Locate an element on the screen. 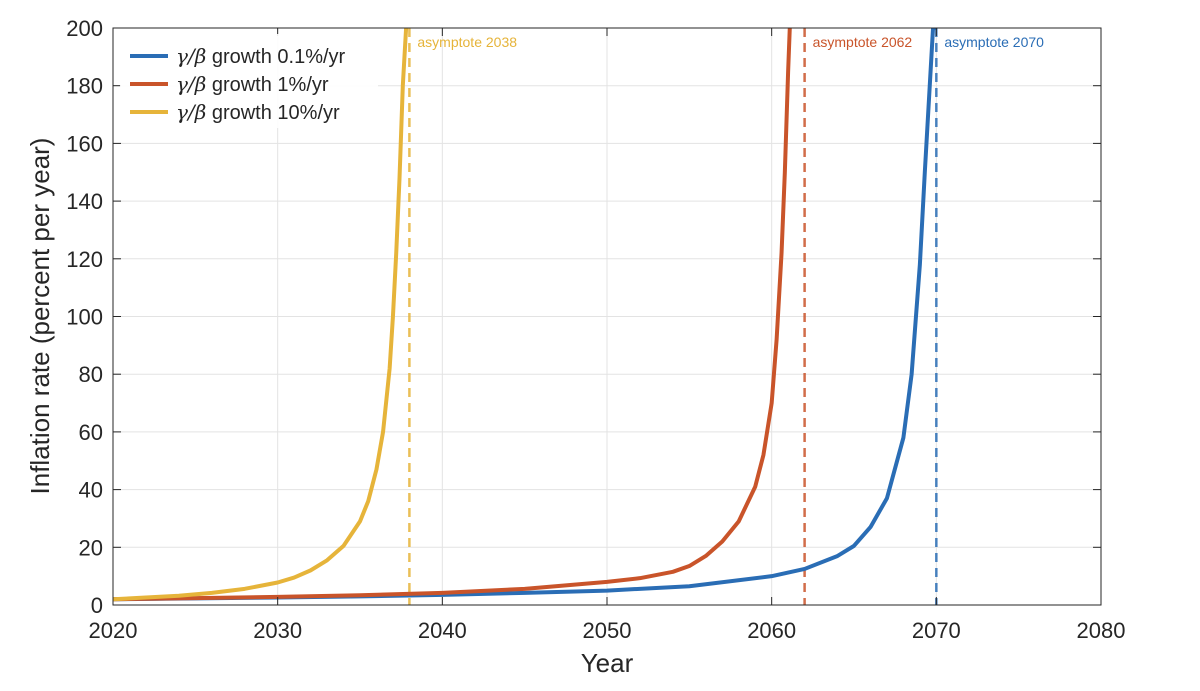 The width and height of the screenshot is (1200, 691). legend-entry-label: γ/β growth 10%/yr is located at coordinates (258, 112).